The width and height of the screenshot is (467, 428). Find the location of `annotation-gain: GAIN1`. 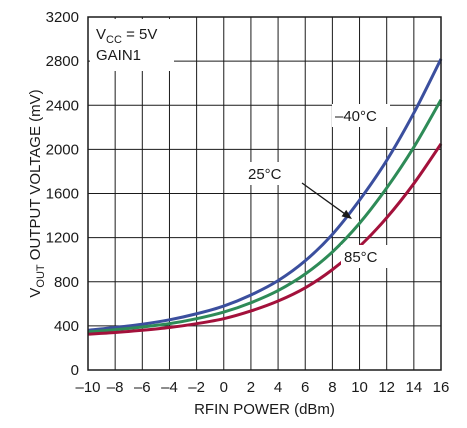

annotation-gain: GAIN1 is located at coordinates (118, 55).